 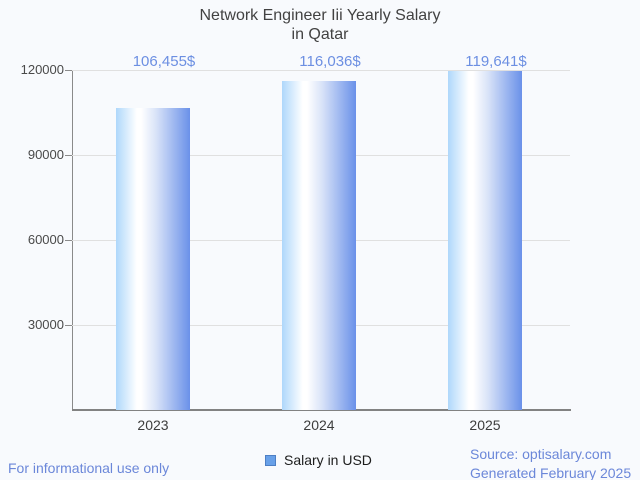 What do you see at coordinates (320, 15) in the screenshot?
I see `chart-title-line1: Network Engineer Iii Yearly Salary` at bounding box center [320, 15].